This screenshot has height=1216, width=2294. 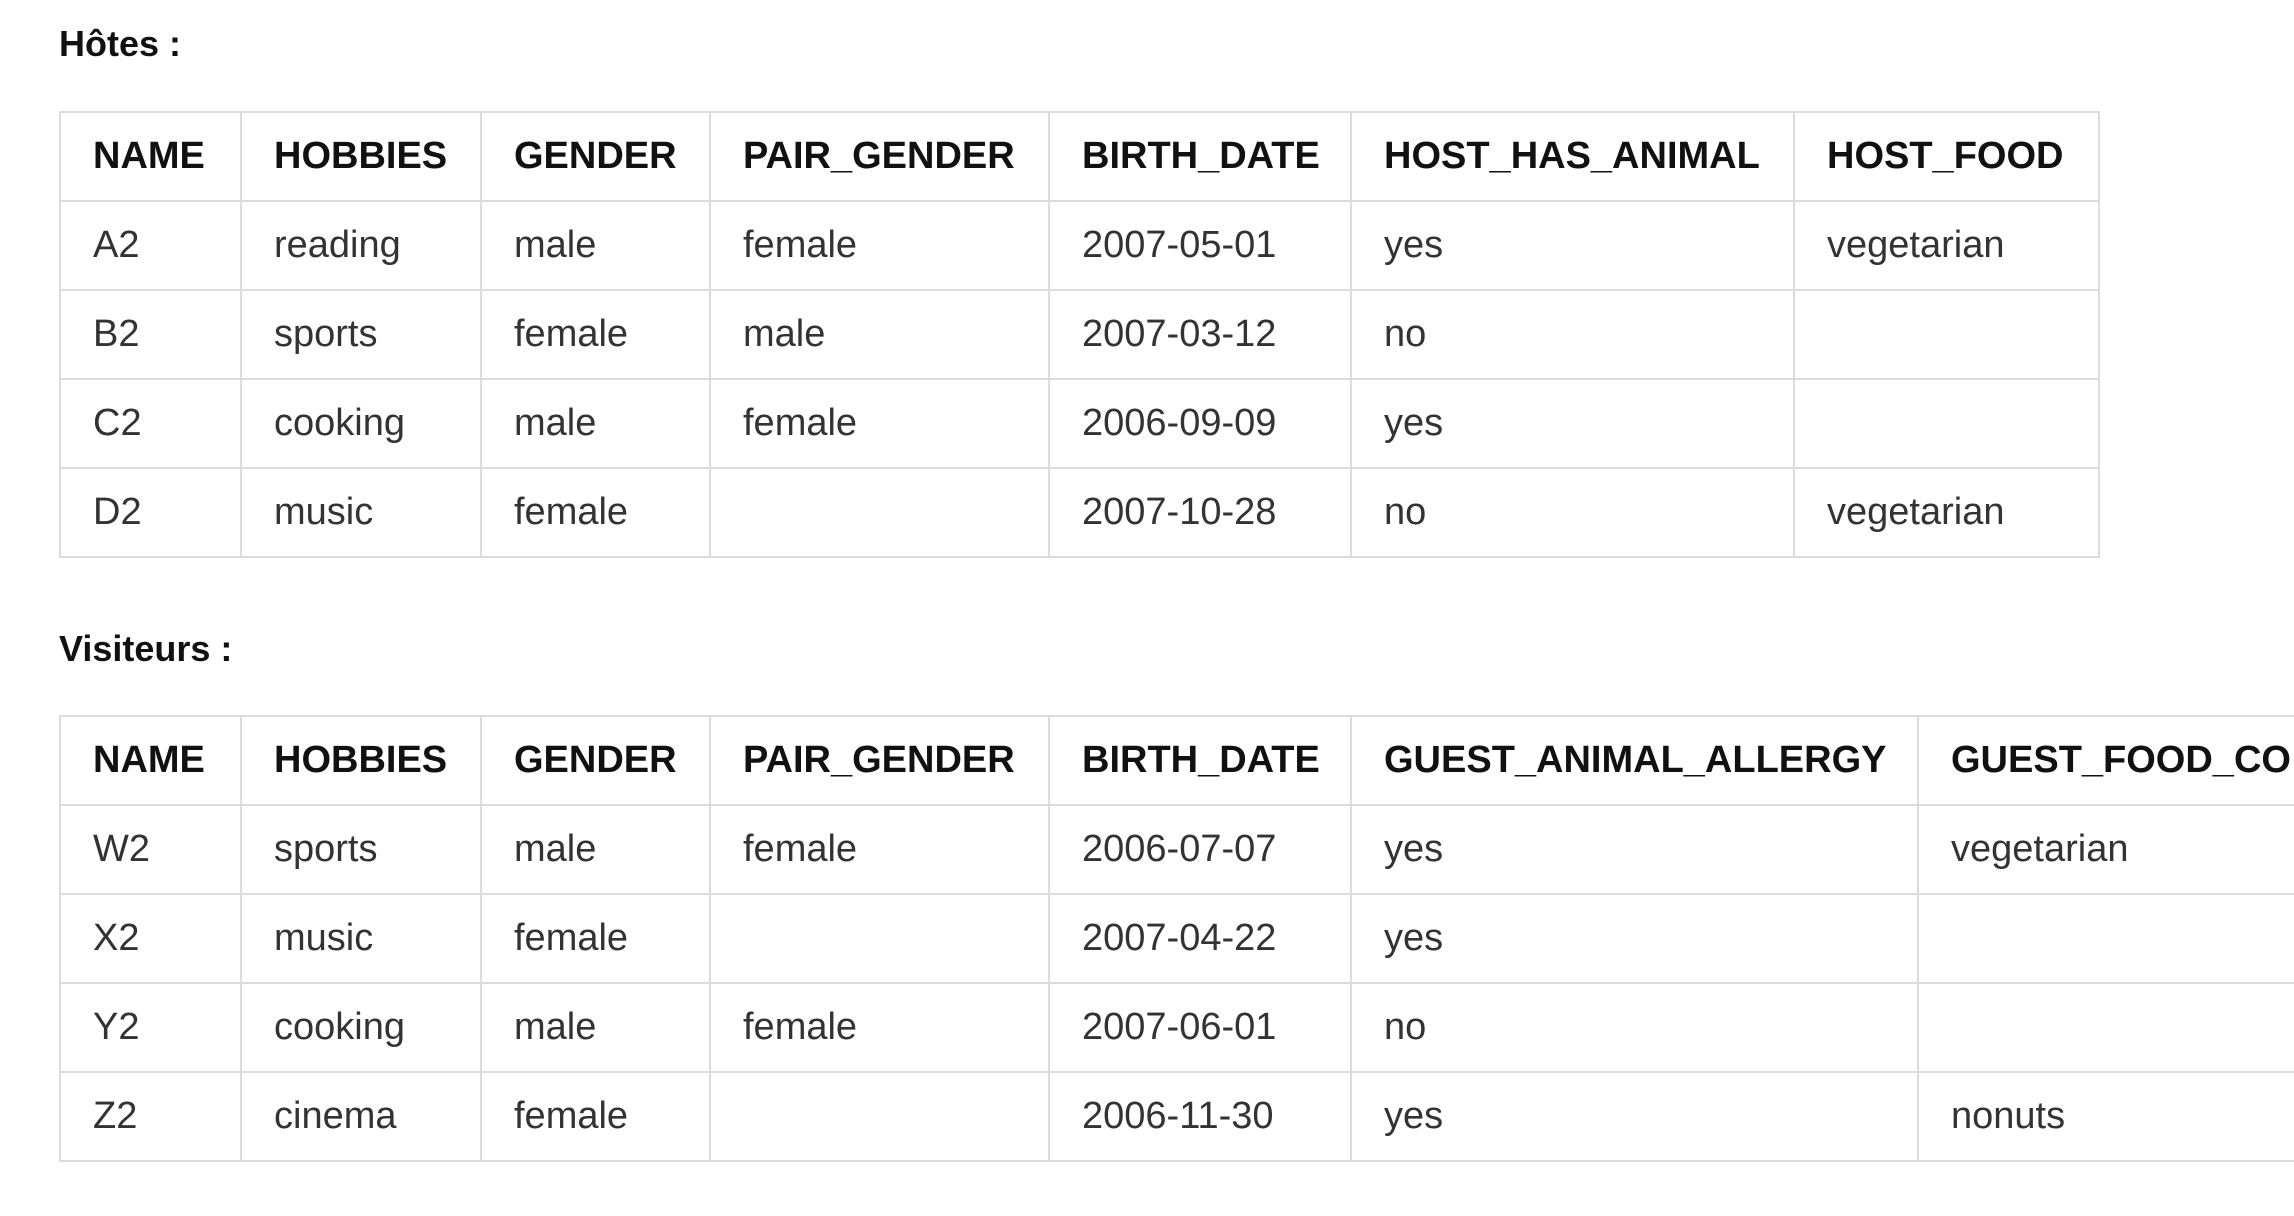 What do you see at coordinates (1200, 334) in the screenshot?
I see `cell-birth-date: 2007-03-12` at bounding box center [1200, 334].